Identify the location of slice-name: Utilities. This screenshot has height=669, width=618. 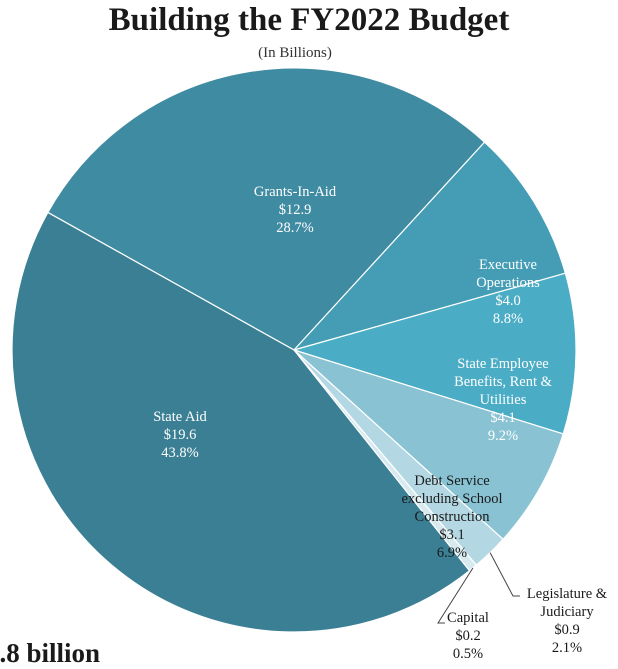
(503, 400).